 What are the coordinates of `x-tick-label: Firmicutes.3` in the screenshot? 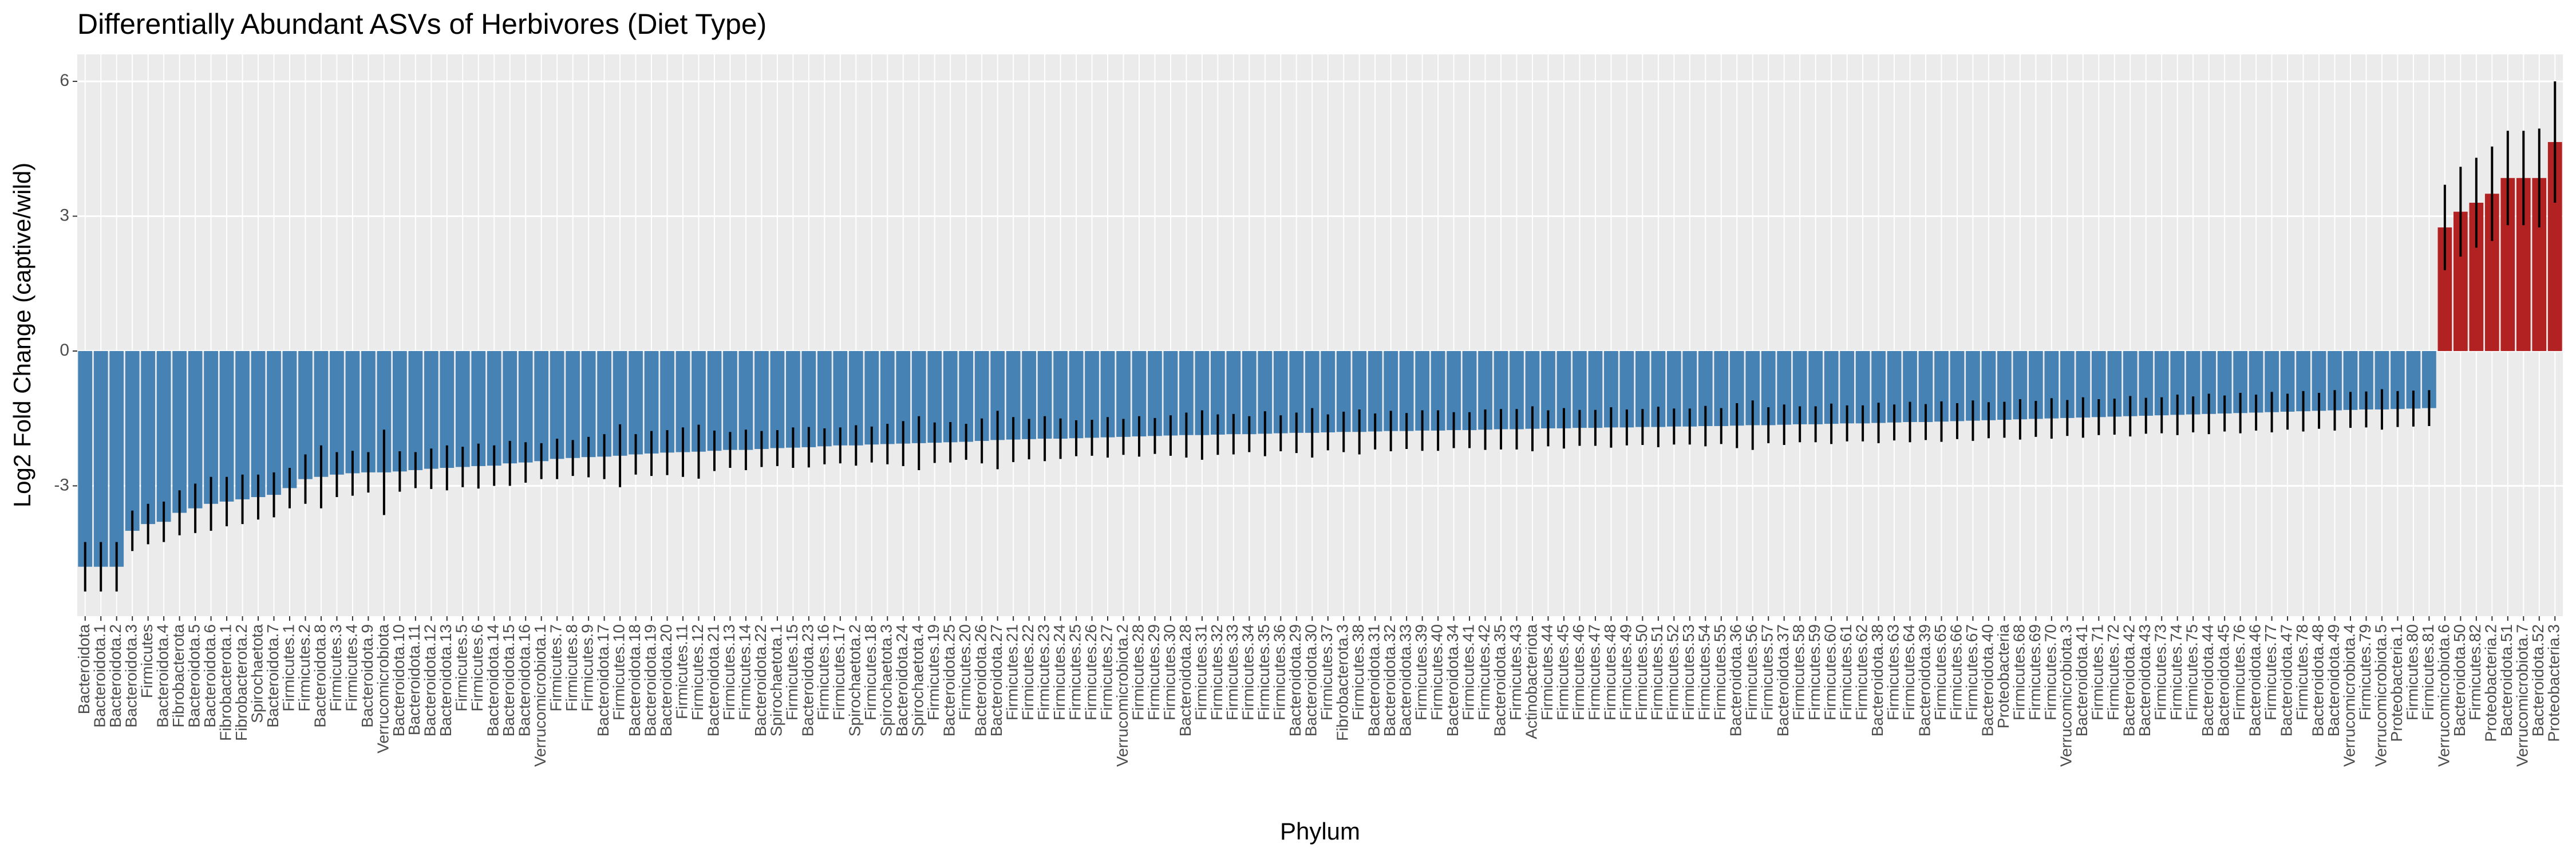 It's located at (336, 667).